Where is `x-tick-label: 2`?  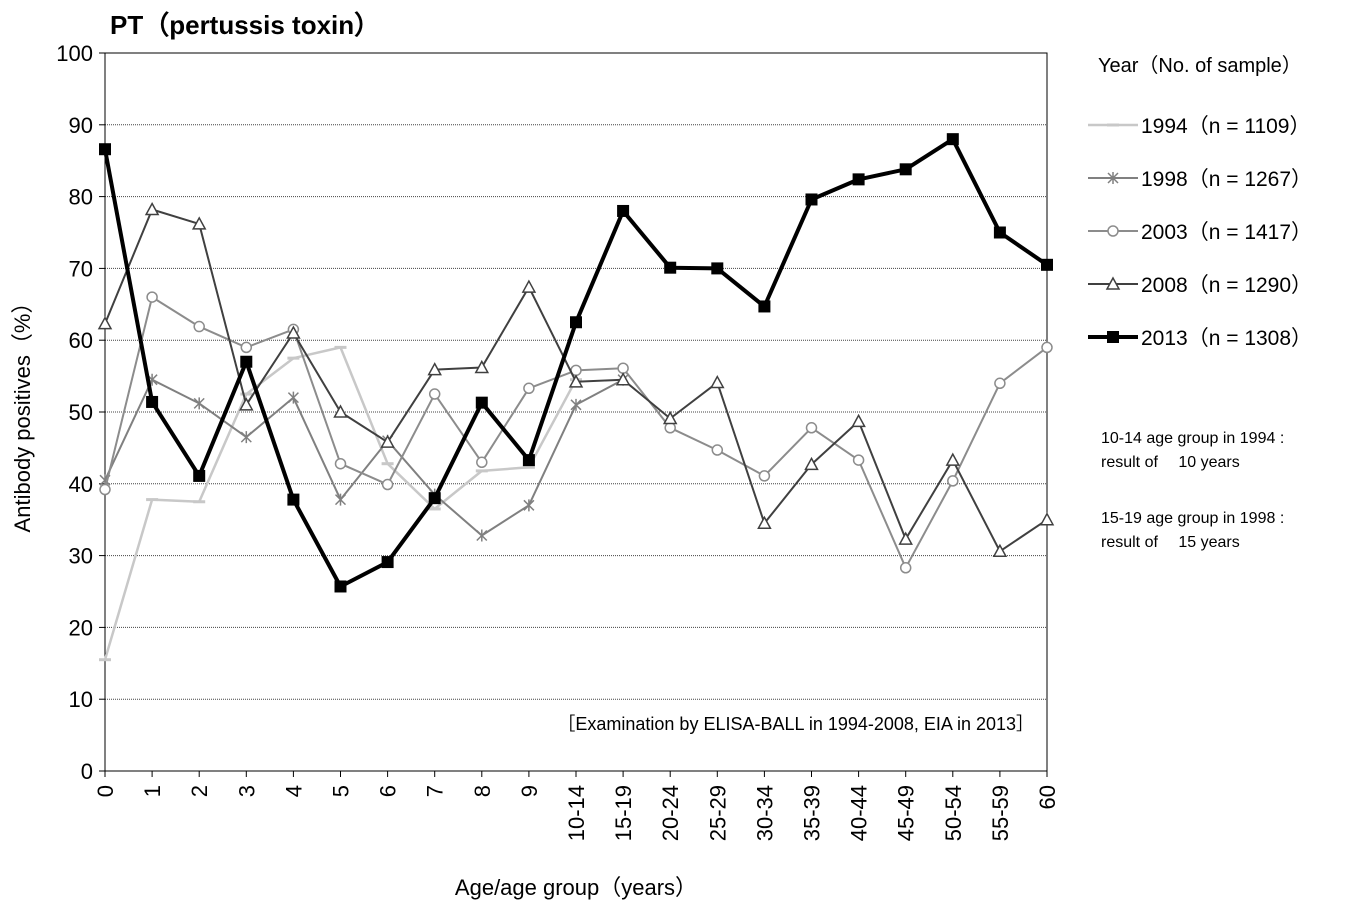 x-tick-label: 2 is located at coordinates (199, 791).